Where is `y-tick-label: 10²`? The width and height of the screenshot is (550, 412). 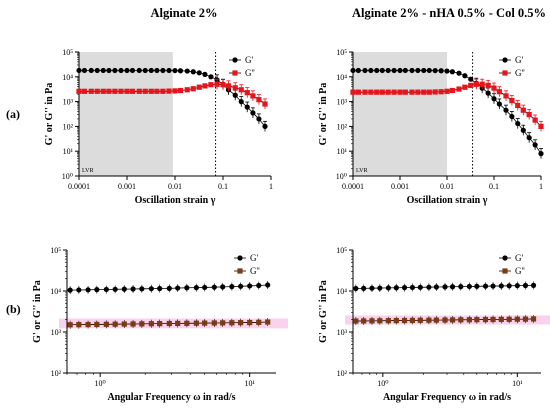
y-tick-label: 10² is located at coordinates (342, 126).